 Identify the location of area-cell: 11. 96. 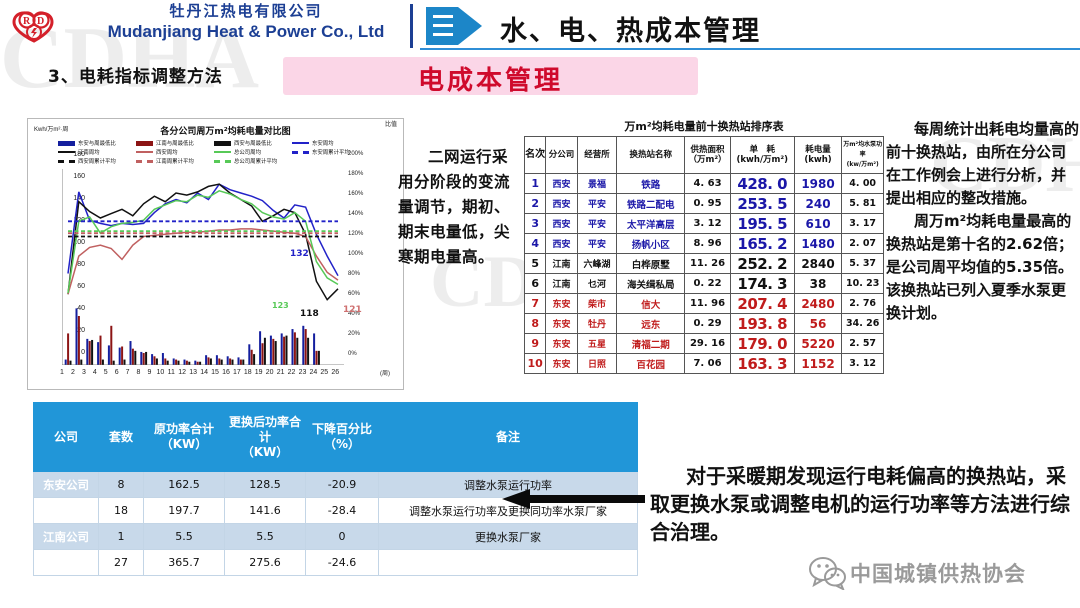
(707, 303).